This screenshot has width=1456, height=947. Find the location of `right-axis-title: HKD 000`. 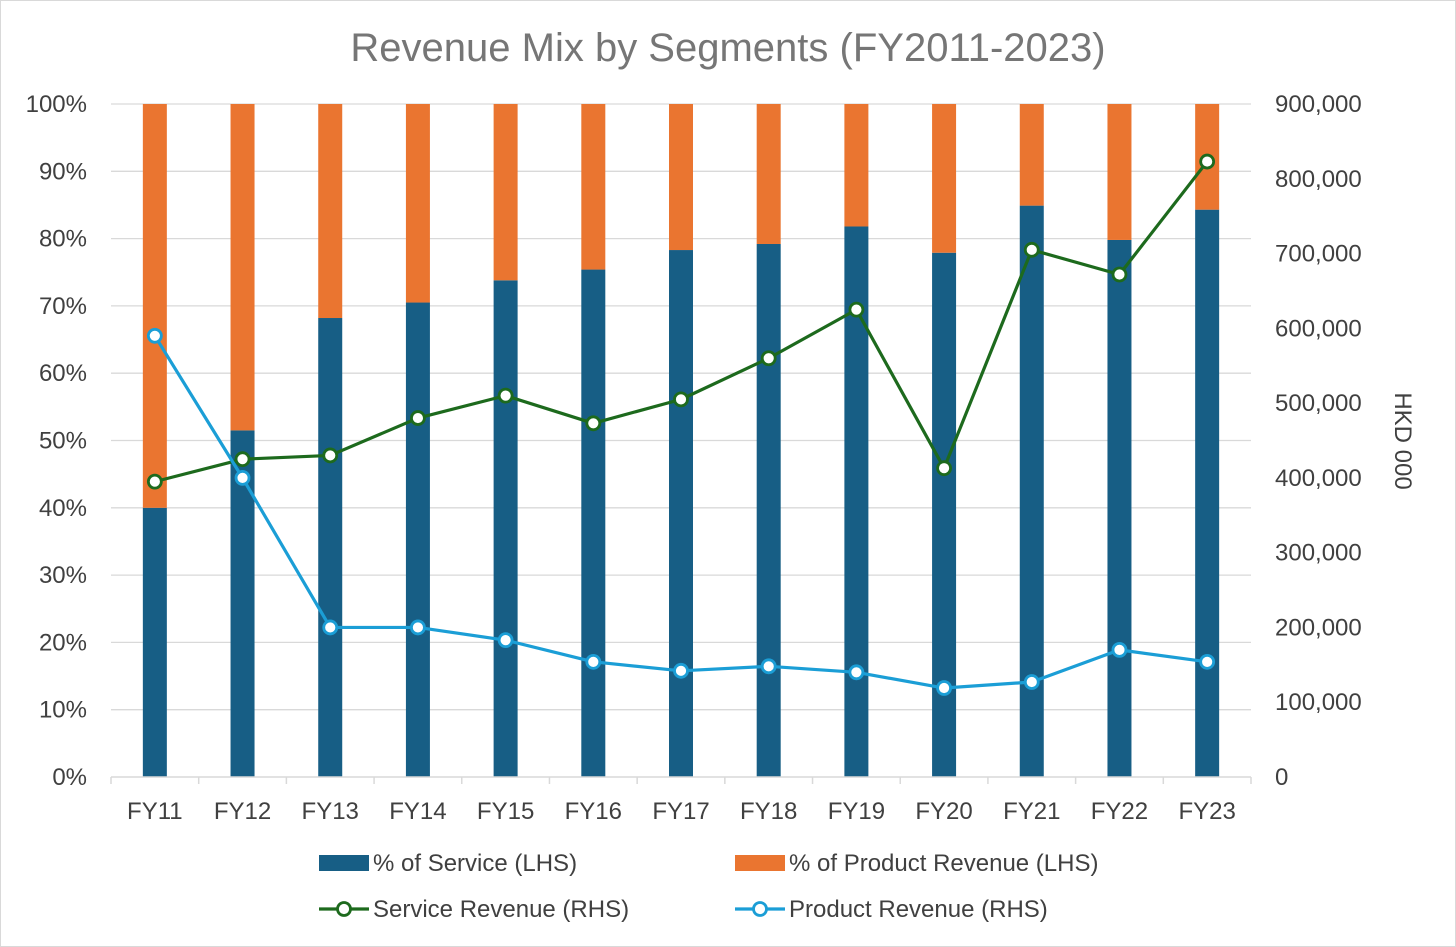

right-axis-title: HKD 000 is located at coordinates (1402, 440).